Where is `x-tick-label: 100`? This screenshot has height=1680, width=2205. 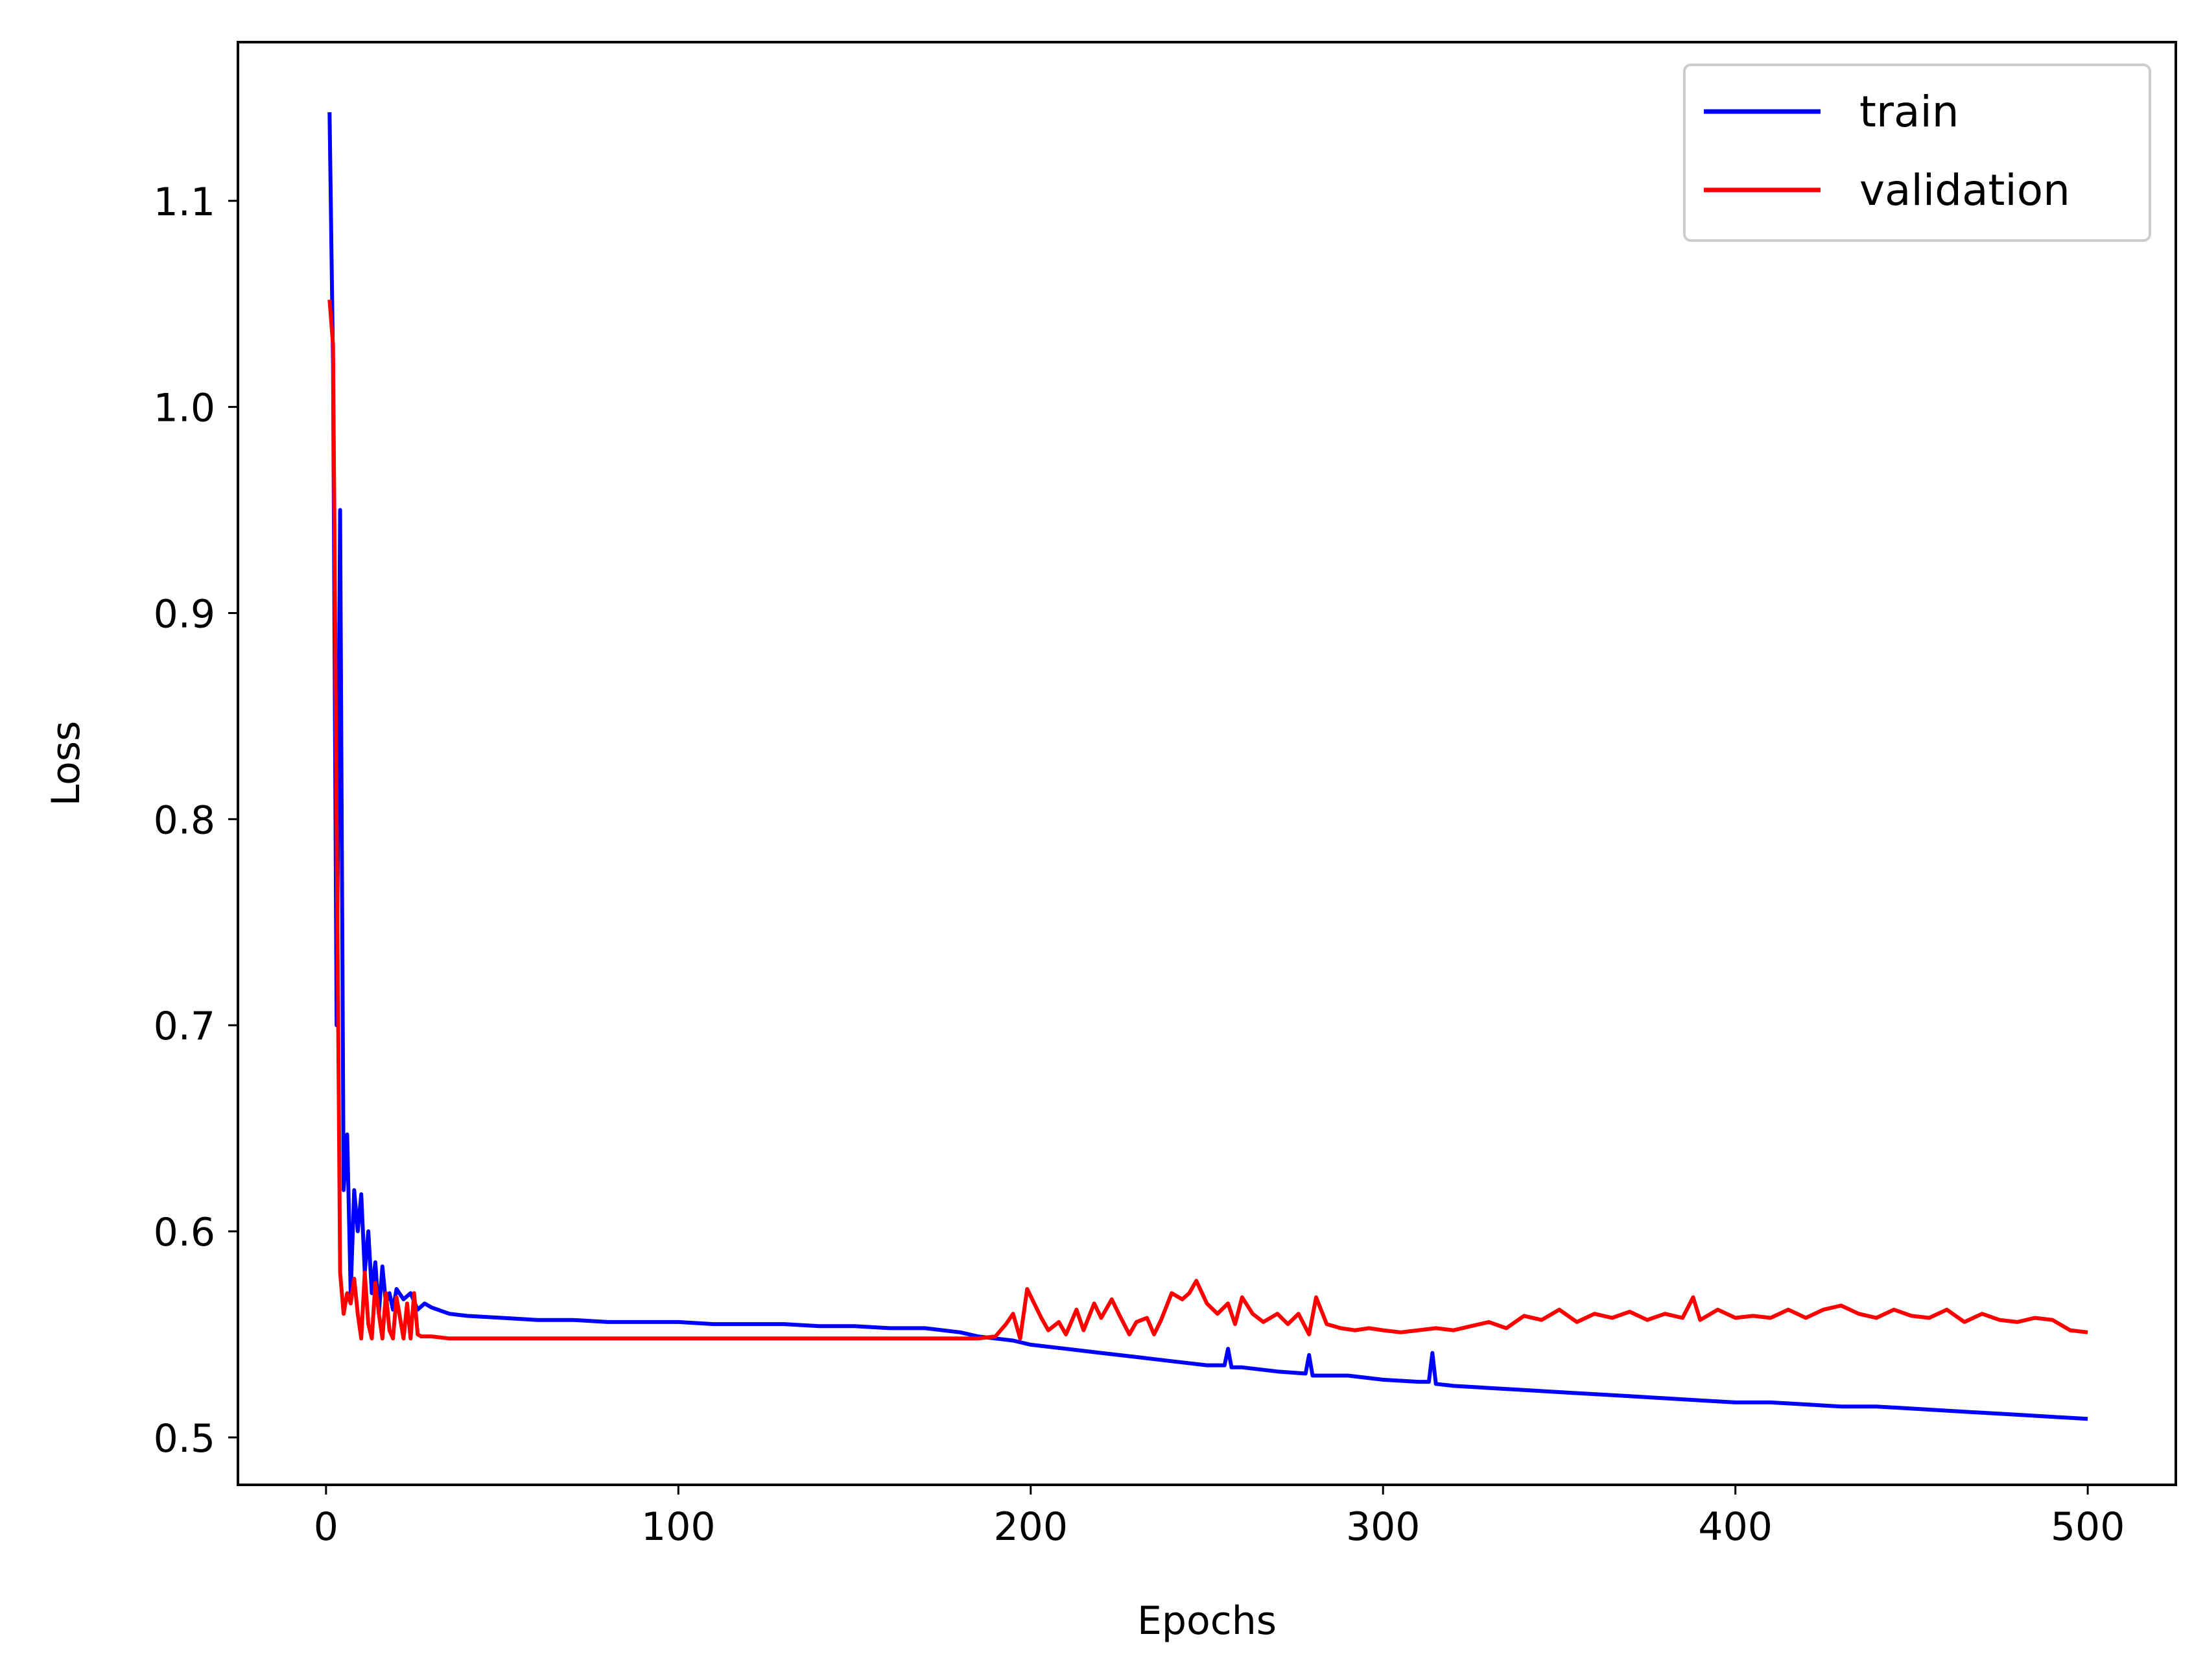 x-tick-label: 100 is located at coordinates (679, 1527).